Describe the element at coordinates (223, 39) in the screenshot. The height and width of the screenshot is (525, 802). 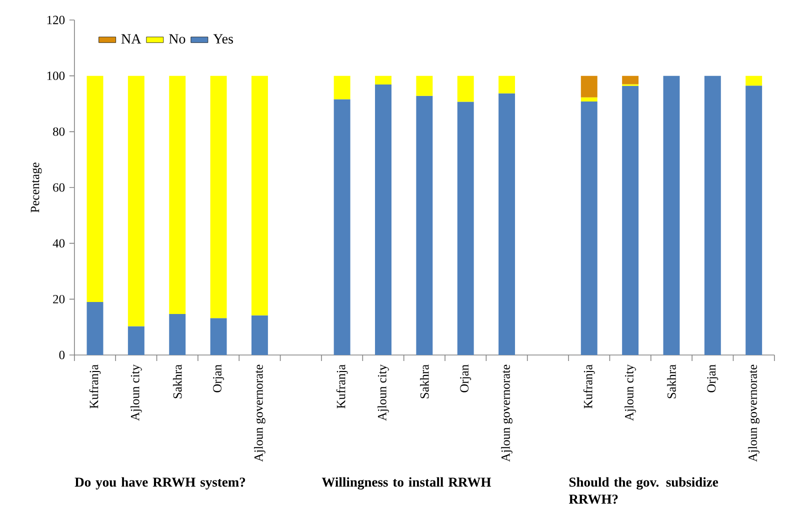
I see `legend-label: Yes` at that location.